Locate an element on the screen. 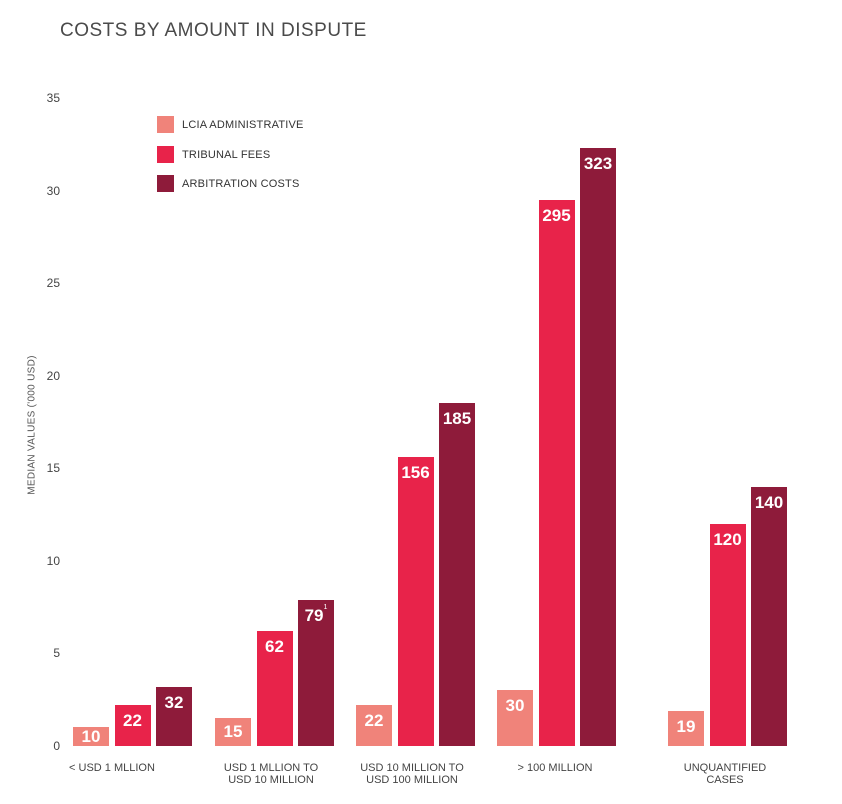 The width and height of the screenshot is (842, 804). bar-value-text: 295 is located at coordinates (556, 215).